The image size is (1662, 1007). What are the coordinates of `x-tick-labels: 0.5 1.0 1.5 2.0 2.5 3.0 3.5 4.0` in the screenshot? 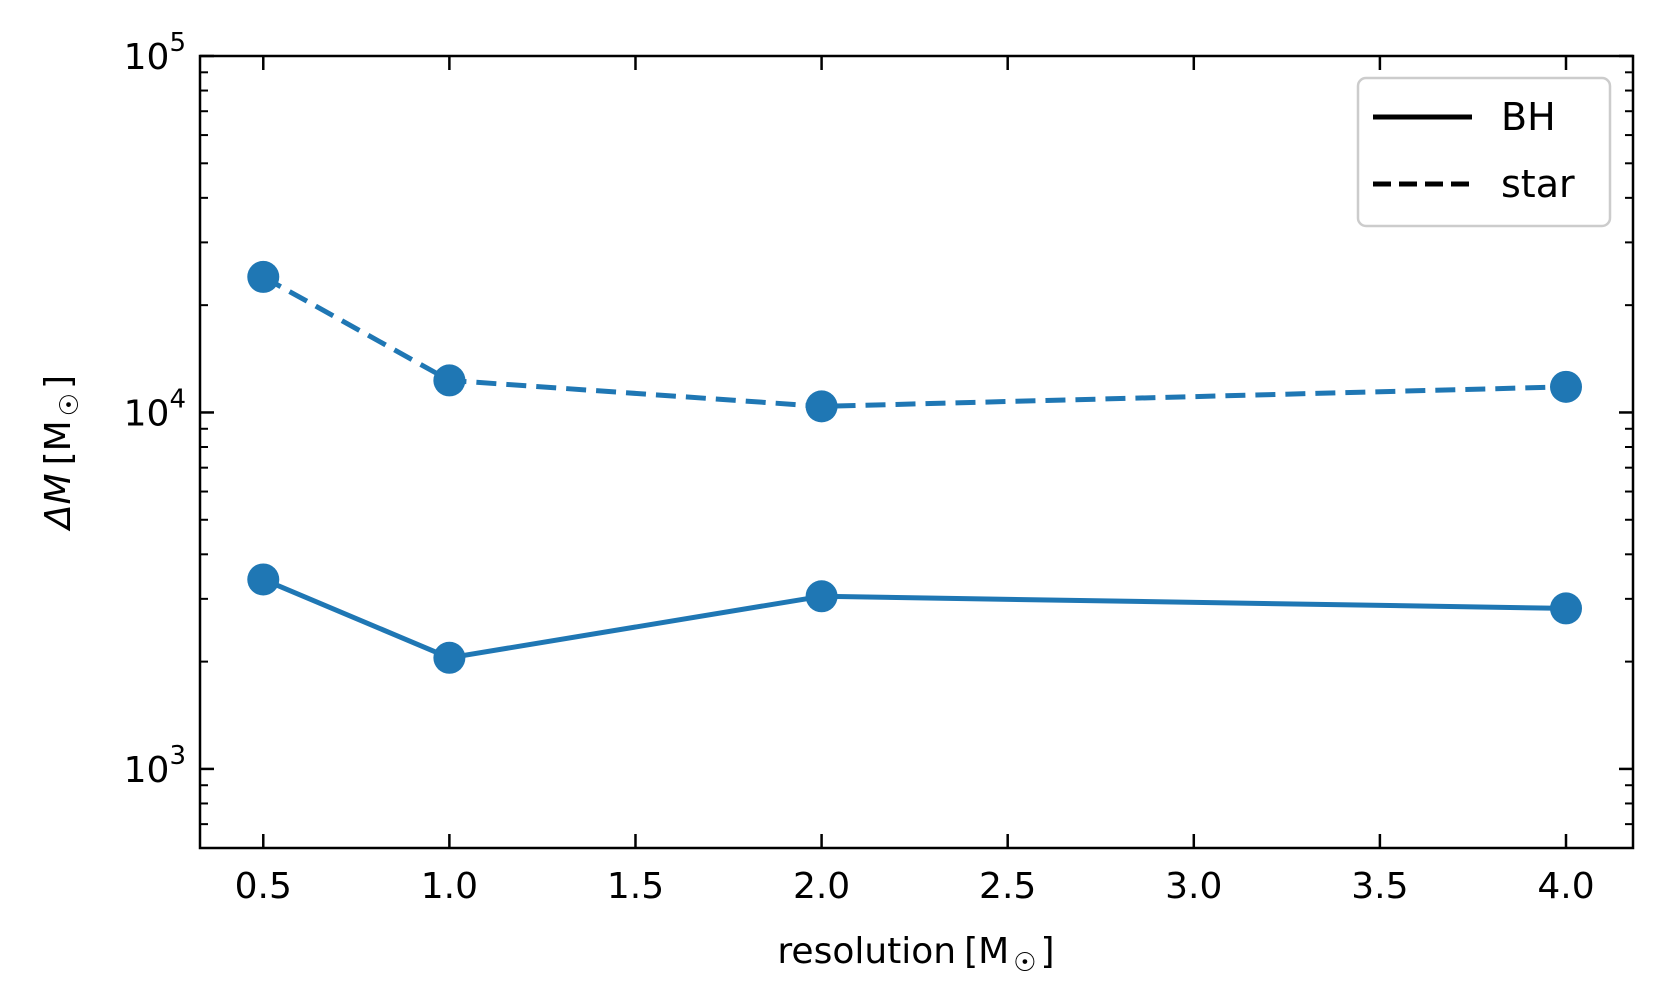 It's located at (915, 886).